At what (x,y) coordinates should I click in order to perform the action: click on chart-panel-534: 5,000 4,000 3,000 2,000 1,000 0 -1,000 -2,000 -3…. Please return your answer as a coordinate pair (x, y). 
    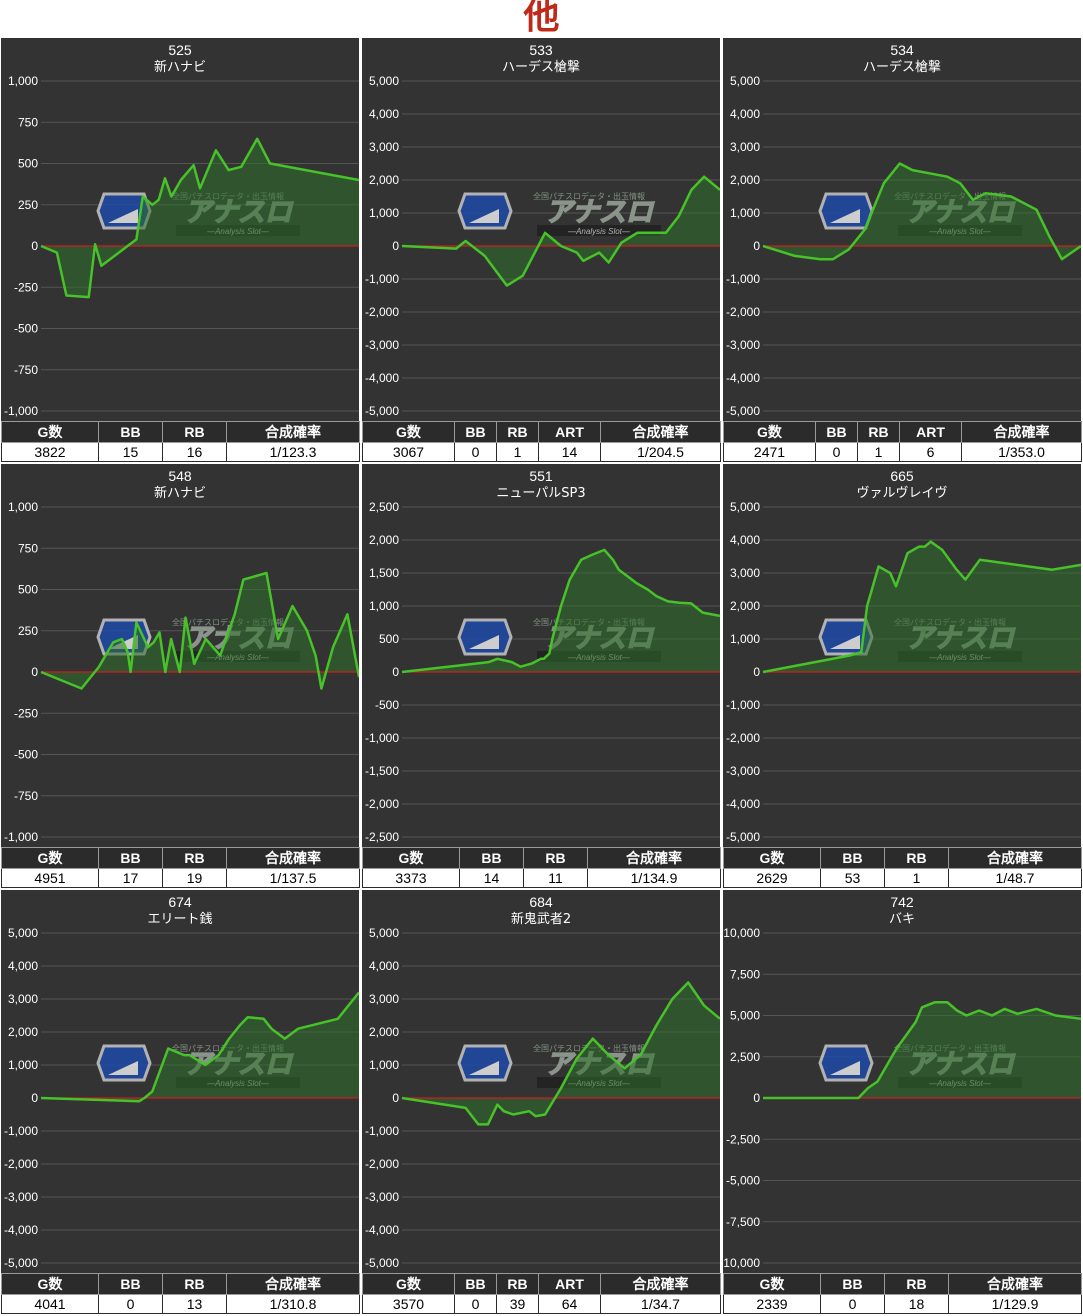
    Looking at the image, I should click on (902, 250).